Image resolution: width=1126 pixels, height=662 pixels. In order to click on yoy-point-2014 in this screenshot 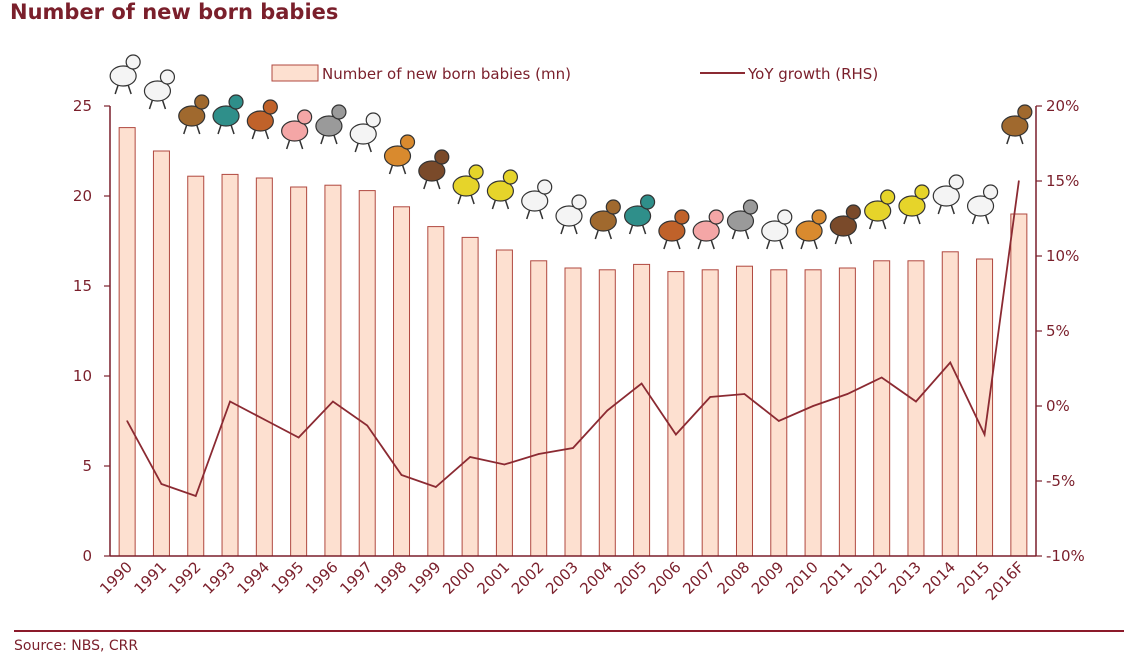, I will do `click(950, 362)`.